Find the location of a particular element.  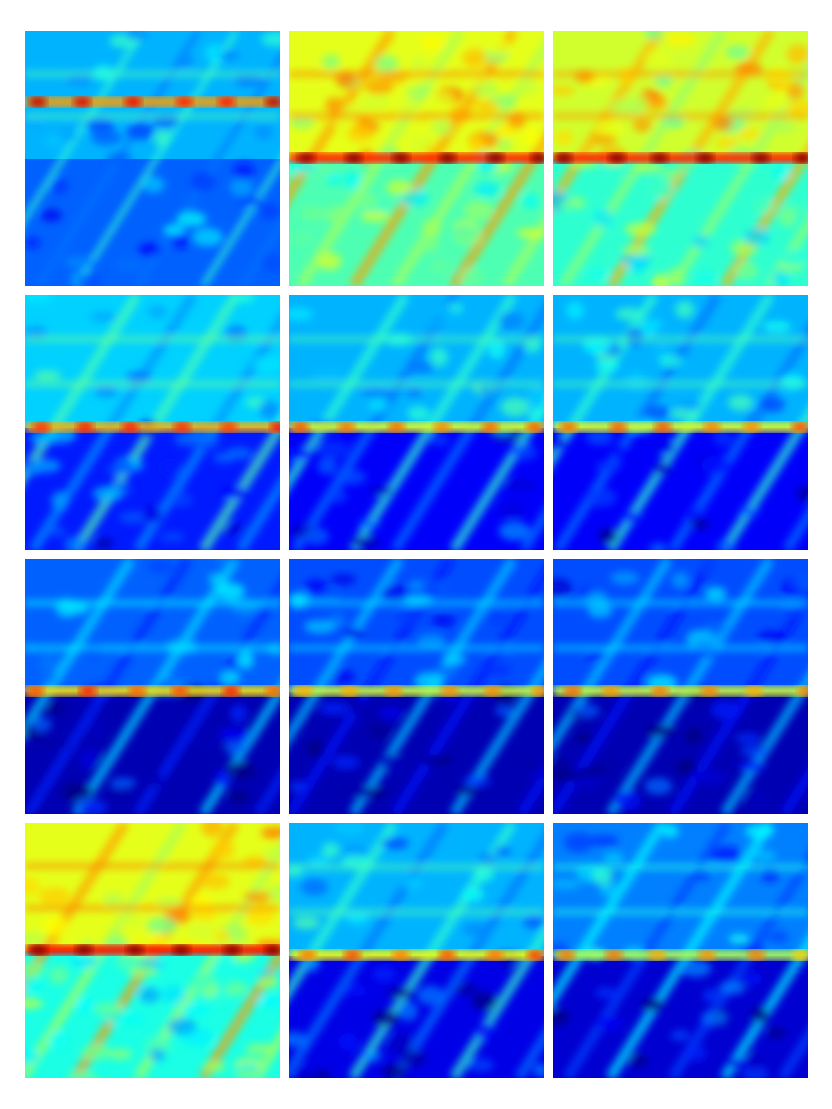

heatmap-texture is located at coordinates (152, 158).